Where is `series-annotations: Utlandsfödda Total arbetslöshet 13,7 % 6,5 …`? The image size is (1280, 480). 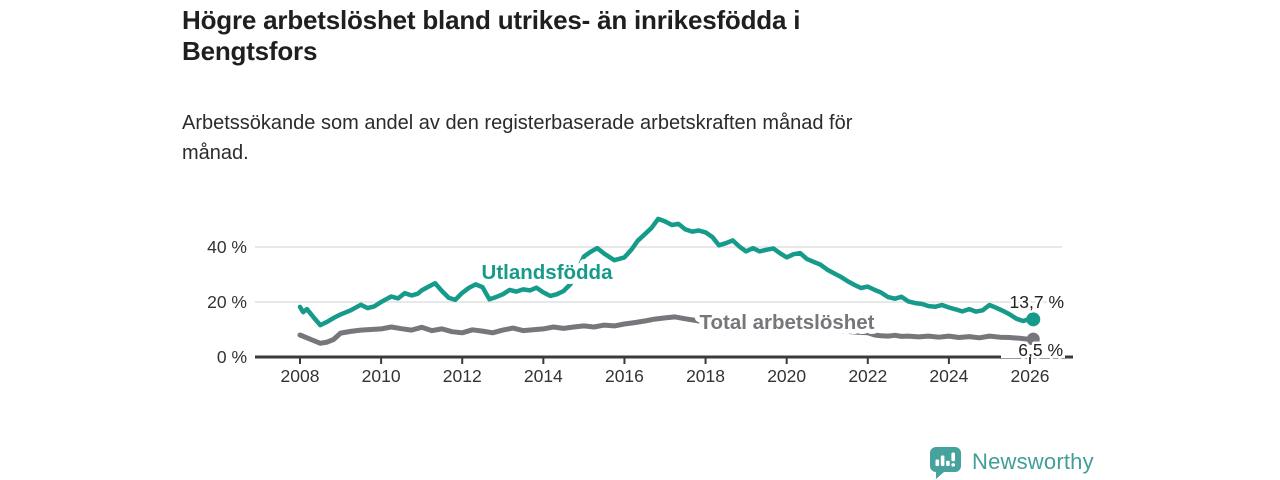 series-annotations: Utlandsfödda Total arbetslöshet 13,7 % 6,5 … is located at coordinates (772, 309).